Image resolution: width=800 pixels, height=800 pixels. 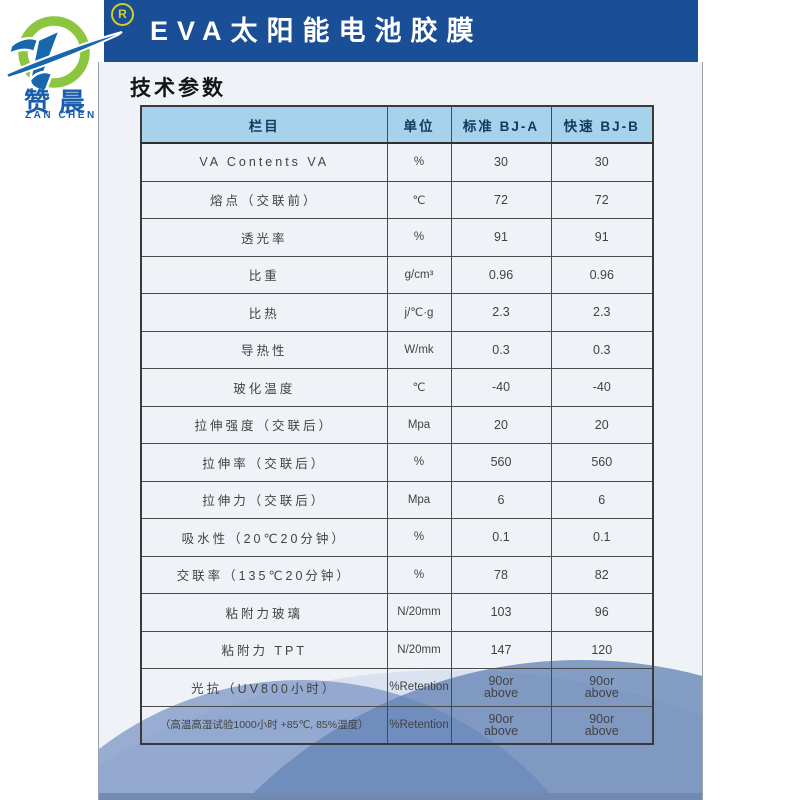 I want to click on value-b-cell: 2.3, so click(x=602, y=312).